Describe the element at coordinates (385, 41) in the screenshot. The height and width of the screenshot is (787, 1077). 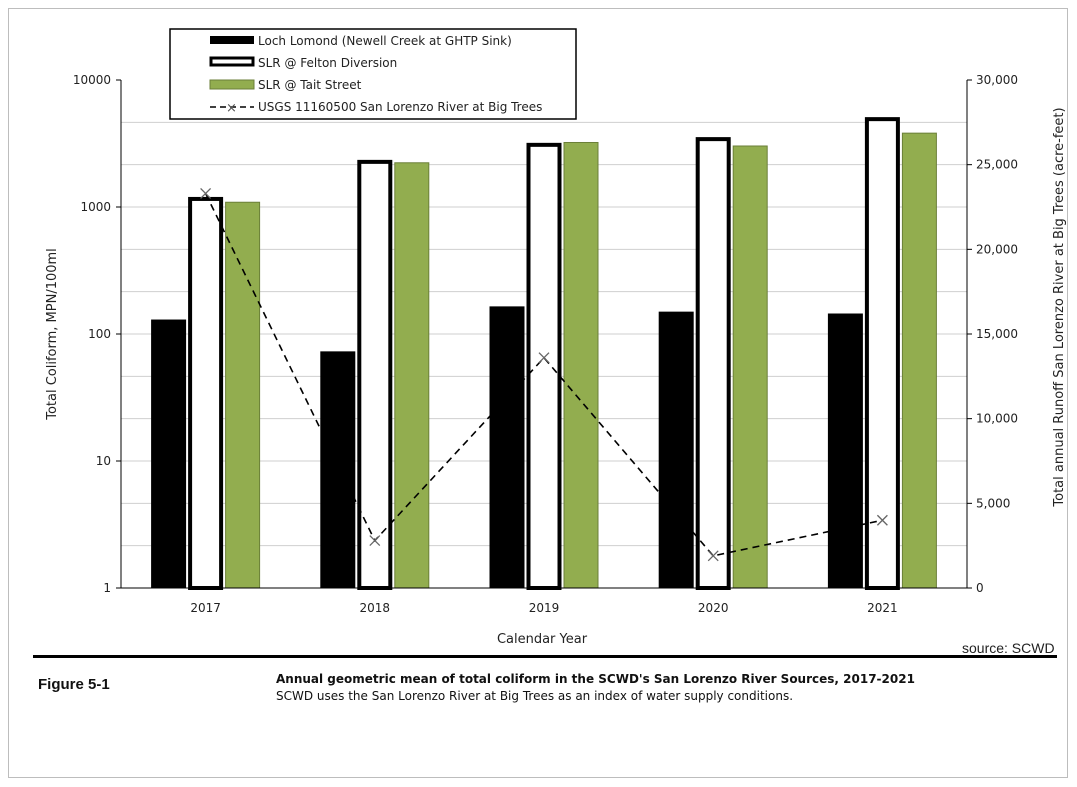
I see `legend-label-loch-lomond: Loch Lomond (Newell Creek at GHTP Sink)` at that location.